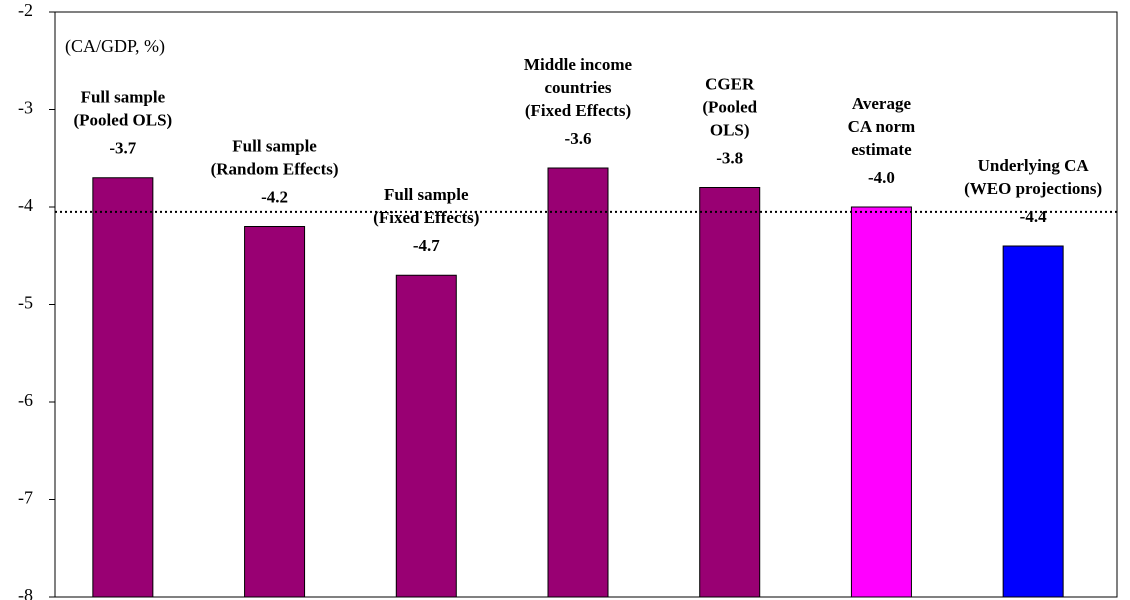 Image resolution: width=1130 pixels, height=600 pixels. Describe the element at coordinates (25, 303) in the screenshot. I see `y-tick-label: -5` at that location.